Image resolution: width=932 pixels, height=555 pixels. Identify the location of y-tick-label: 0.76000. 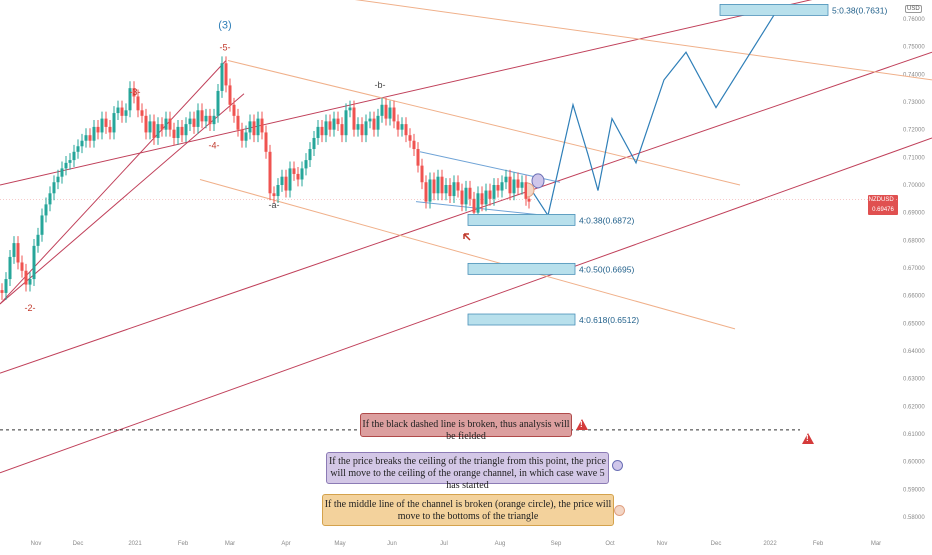
(914, 20).